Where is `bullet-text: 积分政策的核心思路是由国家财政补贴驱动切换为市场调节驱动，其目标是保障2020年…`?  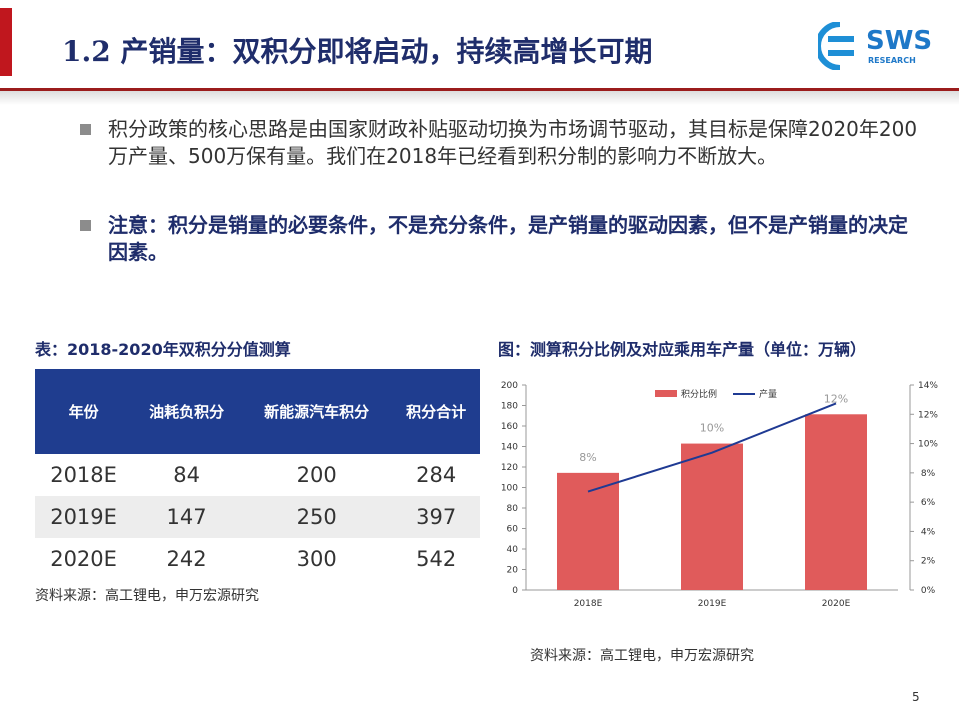 bullet-text: 积分政策的核心思路是由国家财政补贴驱动切换为市场调节驱动，其目标是保障2020年… is located at coordinates (513, 142).